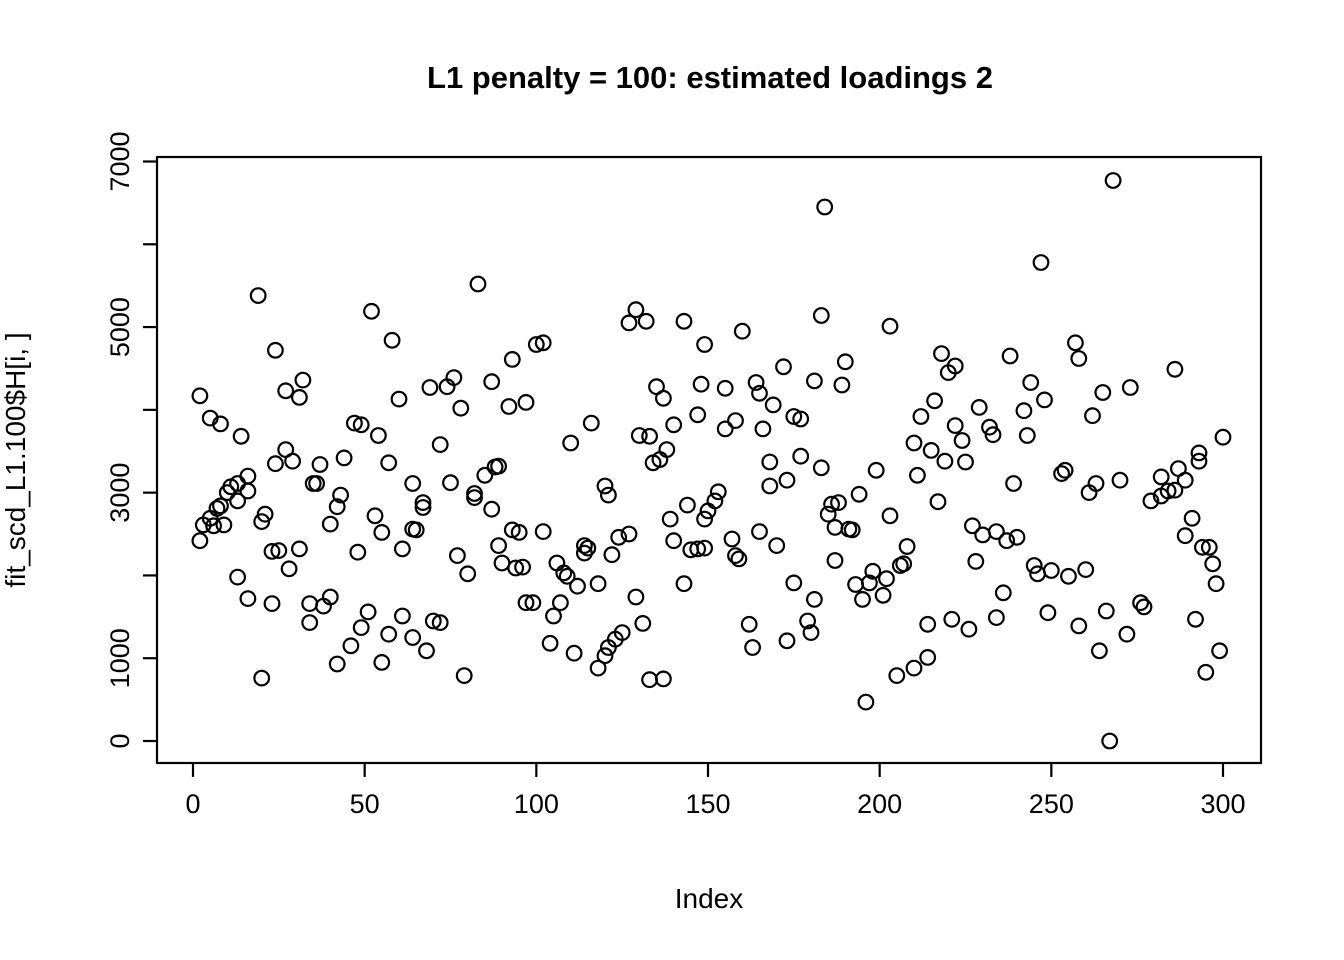 The height and width of the screenshot is (960, 1344). Describe the element at coordinates (120, 161) in the screenshot. I see `y-tick-label: 7000` at that location.